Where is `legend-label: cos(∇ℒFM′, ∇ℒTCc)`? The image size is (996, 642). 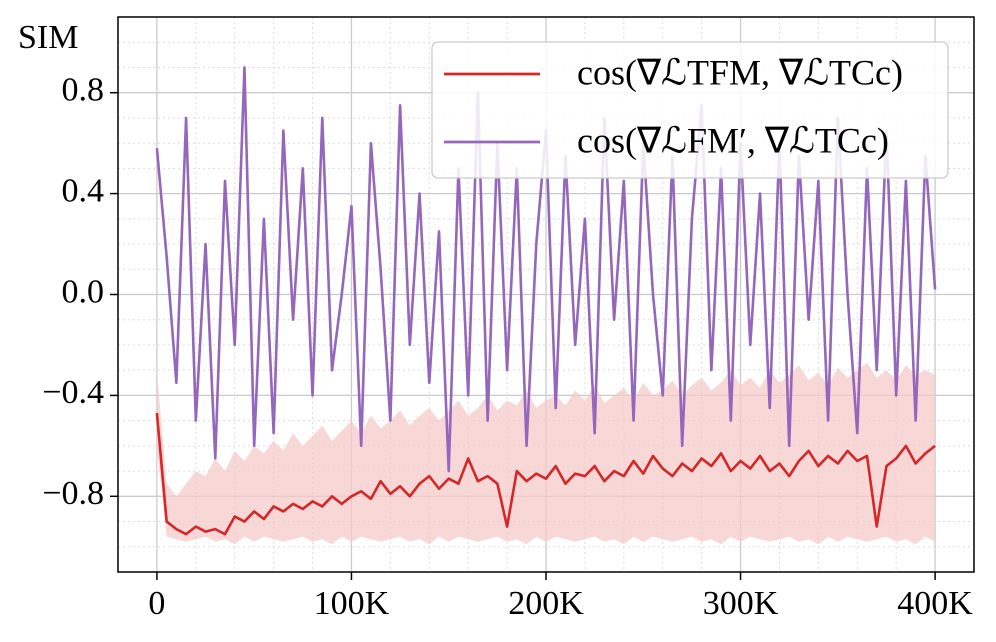 legend-label: cos(∇ℒFM′, ∇ℒTCc) is located at coordinates (733, 140).